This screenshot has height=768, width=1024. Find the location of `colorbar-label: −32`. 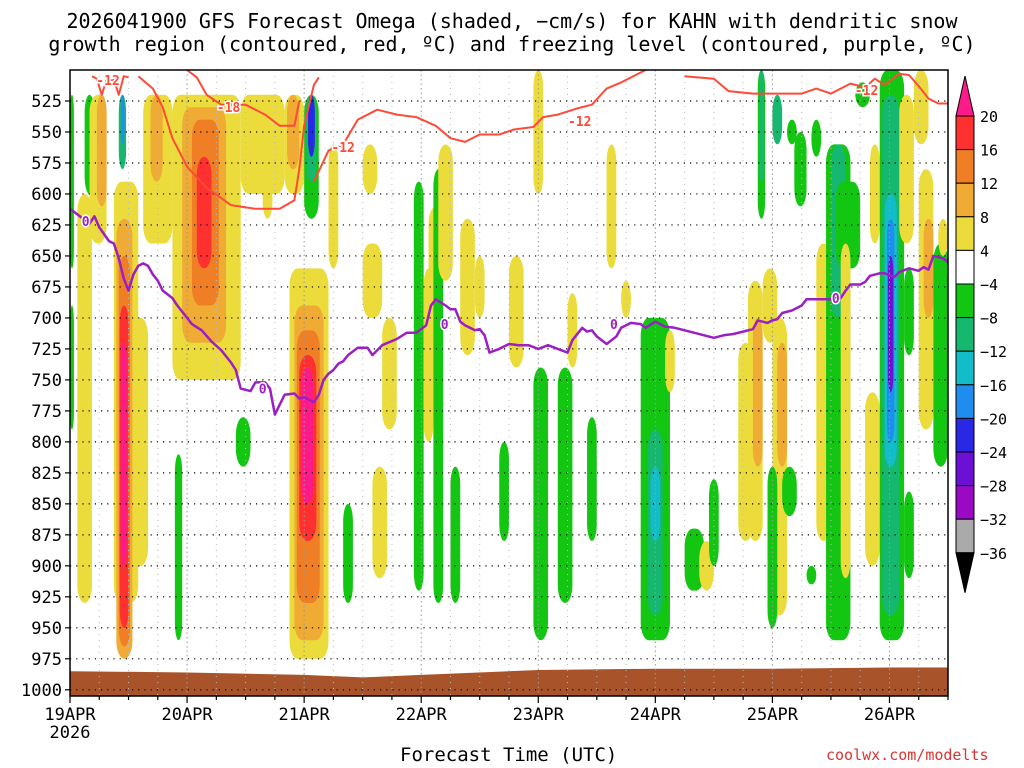

colorbar-label: −32 is located at coordinates (993, 520).